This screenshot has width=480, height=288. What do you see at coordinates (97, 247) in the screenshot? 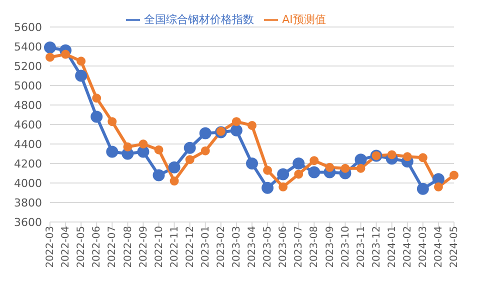
I see `x-tick-label: 2022-06` at bounding box center [97, 247].